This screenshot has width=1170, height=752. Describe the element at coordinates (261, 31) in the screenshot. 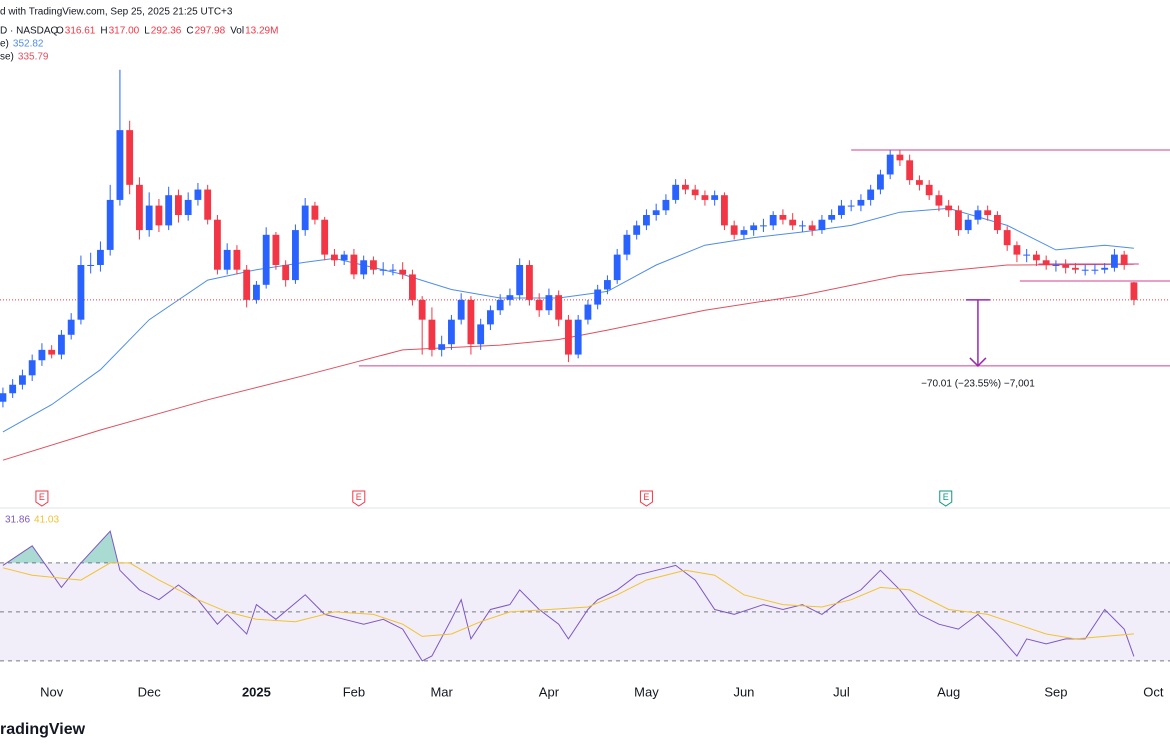

I see `legend-value: 13.29M` at that location.